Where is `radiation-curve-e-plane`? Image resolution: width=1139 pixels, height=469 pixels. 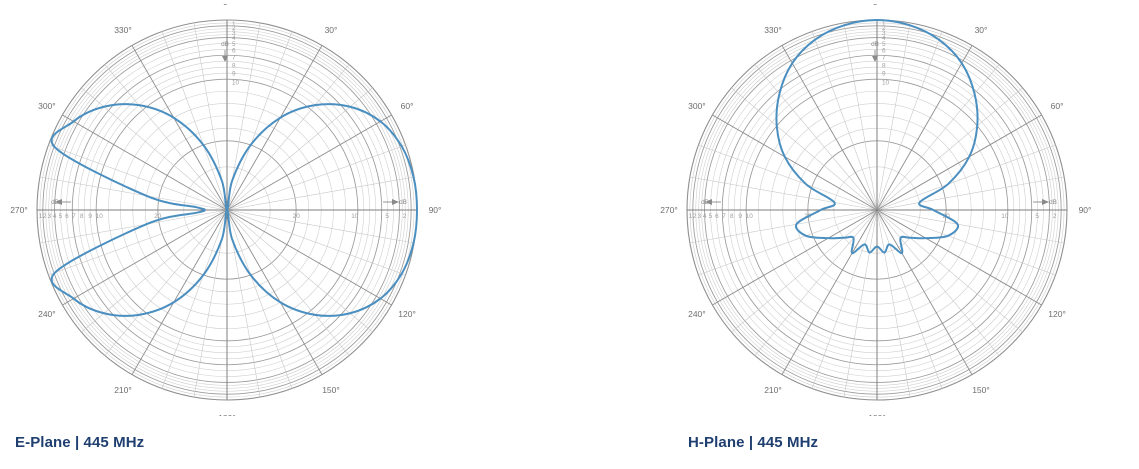
radiation-curve-e-plane is located at coordinates (234, 210).